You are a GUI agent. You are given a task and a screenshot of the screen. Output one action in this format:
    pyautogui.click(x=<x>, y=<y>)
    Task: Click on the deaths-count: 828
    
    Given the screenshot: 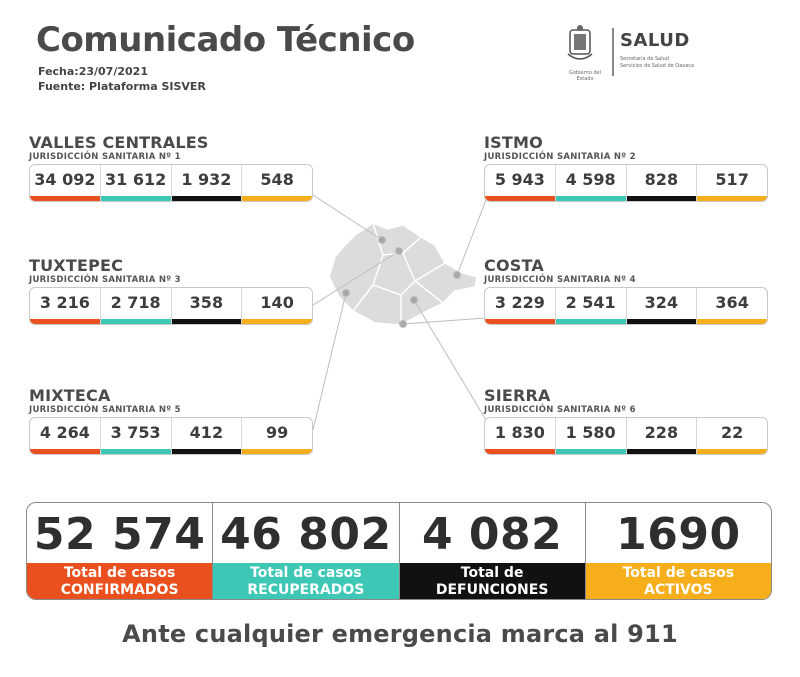 What is the action you would take?
    pyautogui.click(x=661, y=183)
    